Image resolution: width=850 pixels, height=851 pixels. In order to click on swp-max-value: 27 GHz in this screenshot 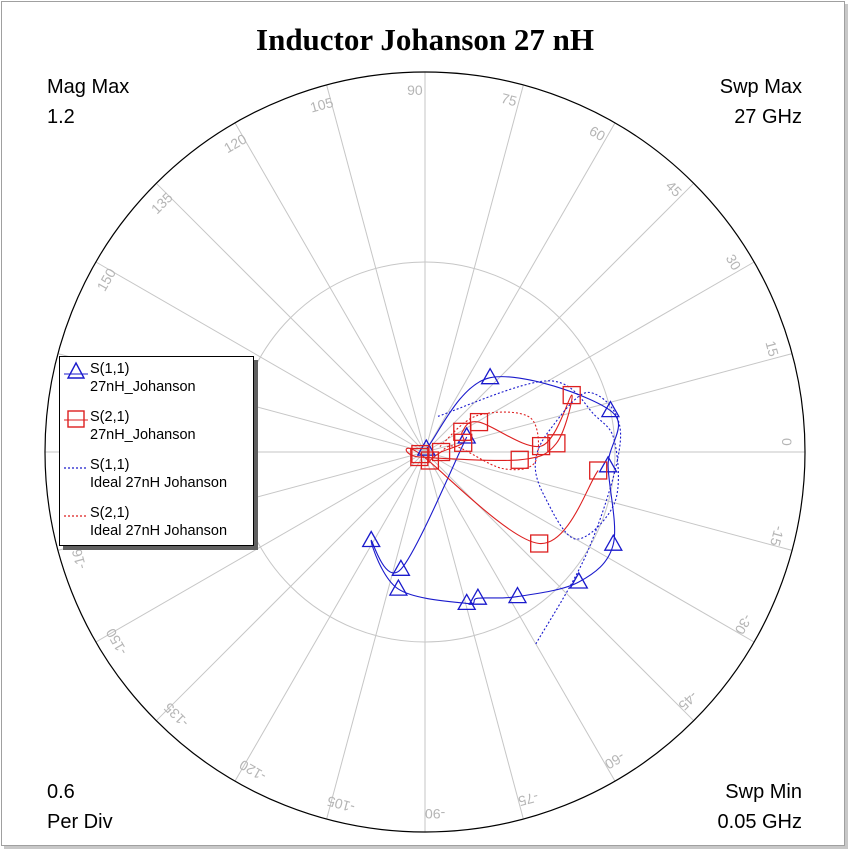, I will do `click(768, 117)`.